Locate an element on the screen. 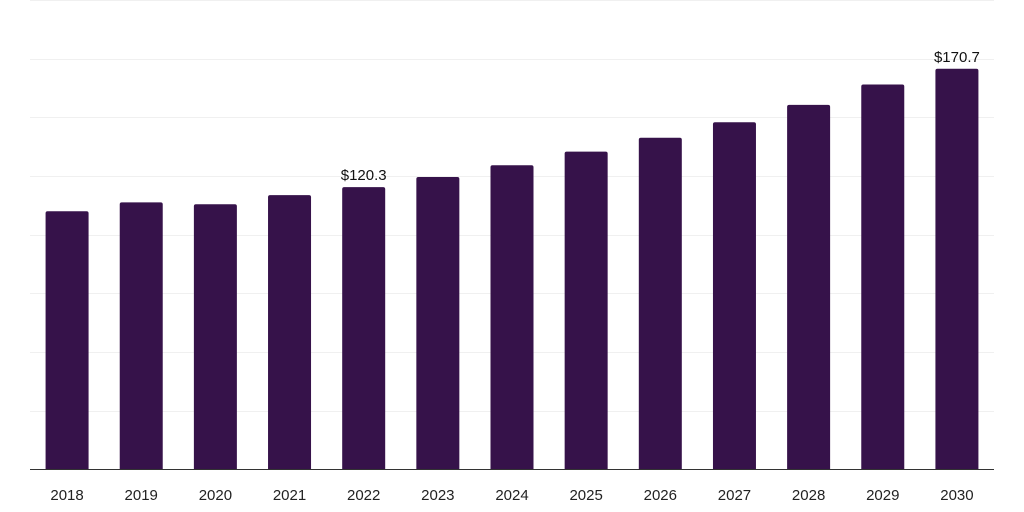 The height and width of the screenshot is (512, 1024). x-tick-label-2026: 2026 is located at coordinates (660, 495).